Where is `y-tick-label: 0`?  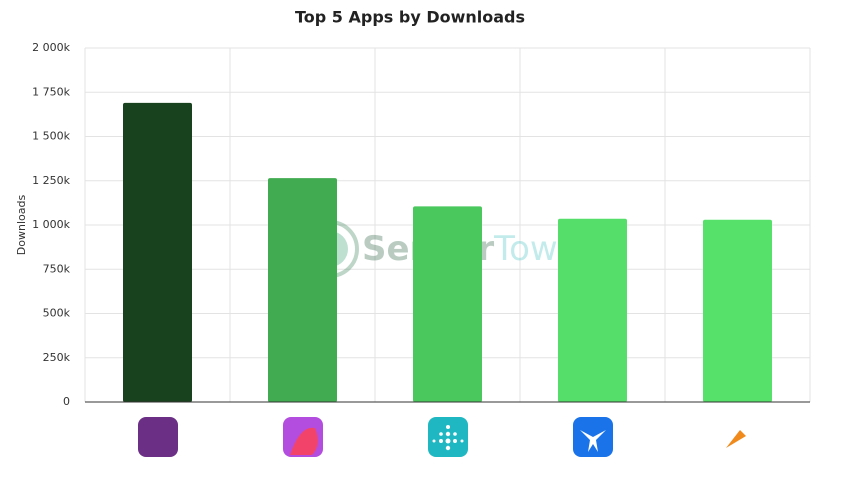
y-tick-label: 0 is located at coordinates (66, 401).